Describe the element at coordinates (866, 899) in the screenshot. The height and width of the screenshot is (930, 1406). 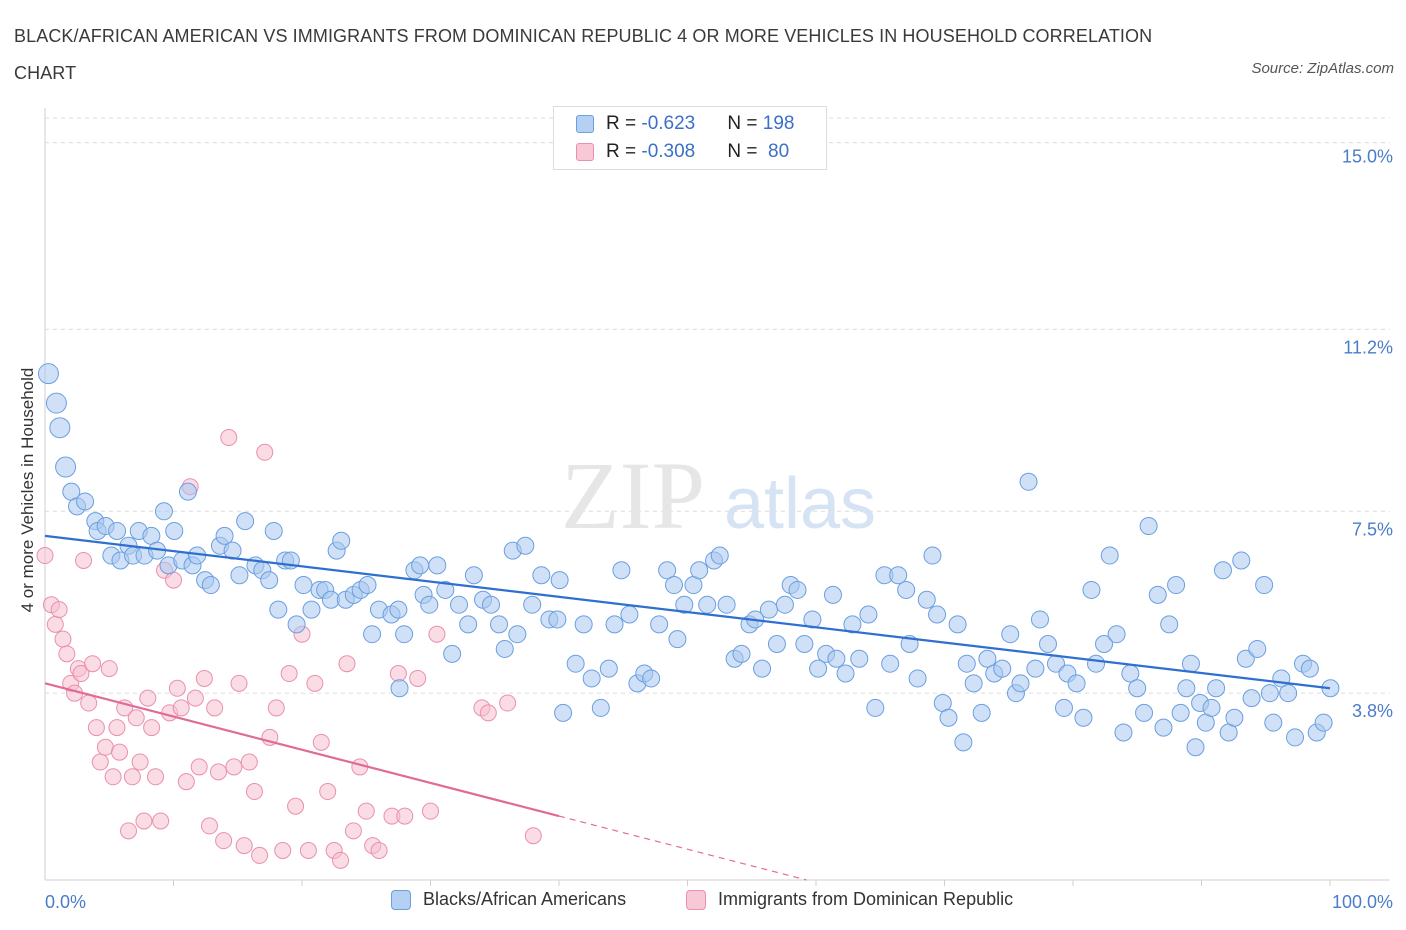
I see `bottom-legend-pink-label: Immigrants from Dominican Republic` at that location.